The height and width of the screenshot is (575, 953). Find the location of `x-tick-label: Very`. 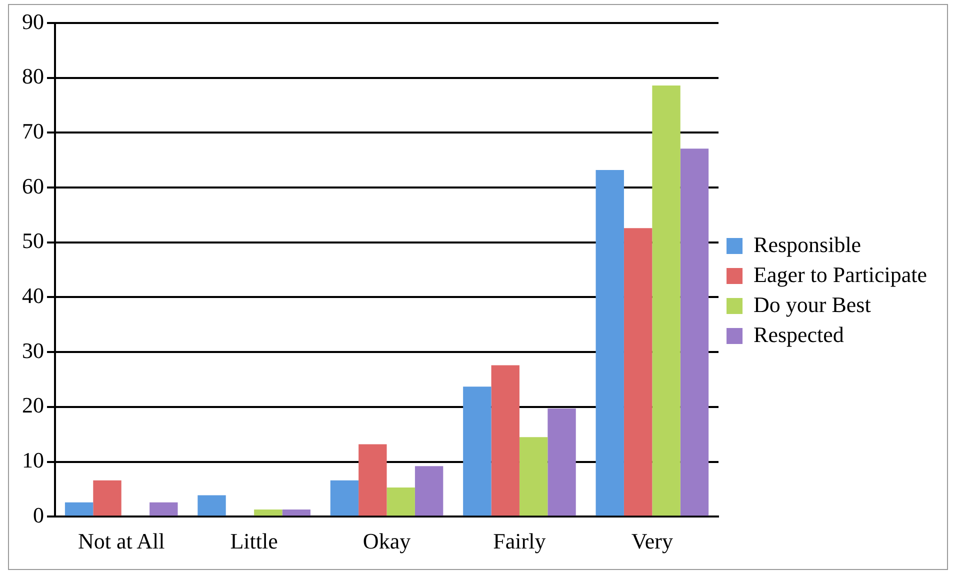

x-tick-label: Very is located at coordinates (652, 541).